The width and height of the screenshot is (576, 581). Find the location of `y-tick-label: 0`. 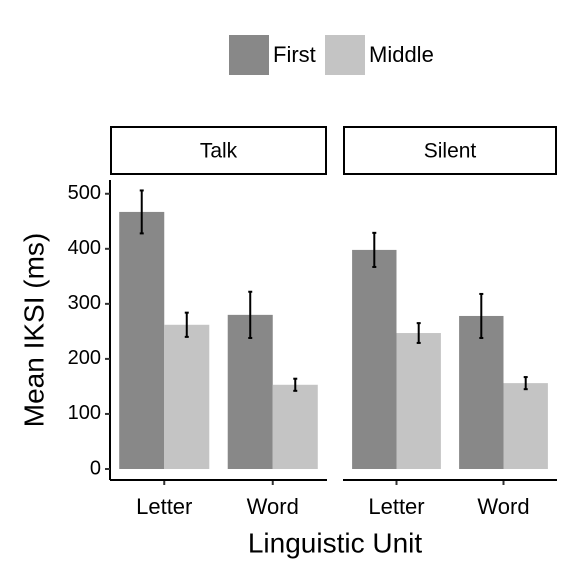

y-tick-label: 0 is located at coordinates (95, 468).